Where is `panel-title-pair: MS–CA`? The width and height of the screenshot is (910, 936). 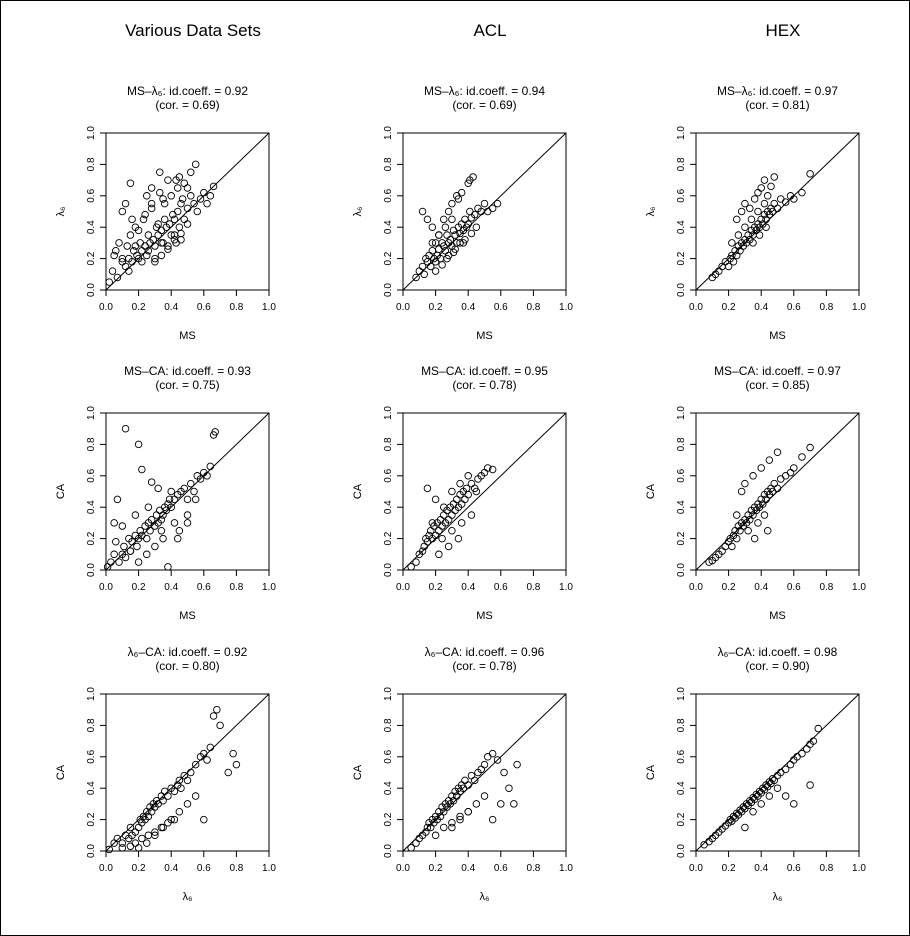 panel-title-pair: MS–CA is located at coordinates (144, 371).